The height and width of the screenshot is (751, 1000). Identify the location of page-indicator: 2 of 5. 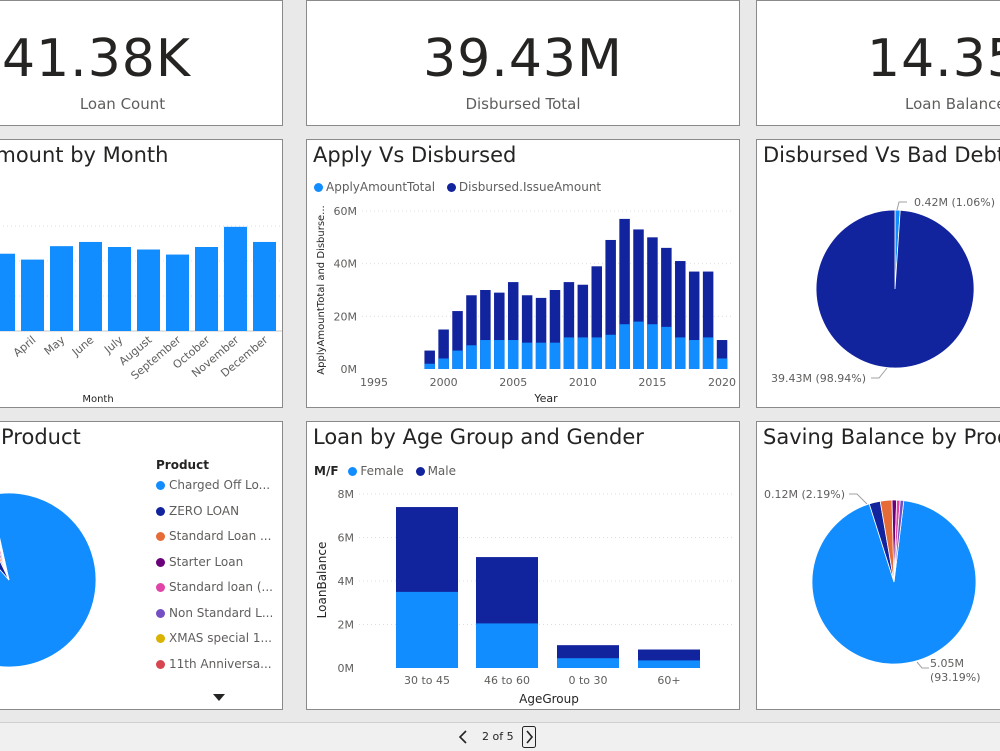
(498, 736).